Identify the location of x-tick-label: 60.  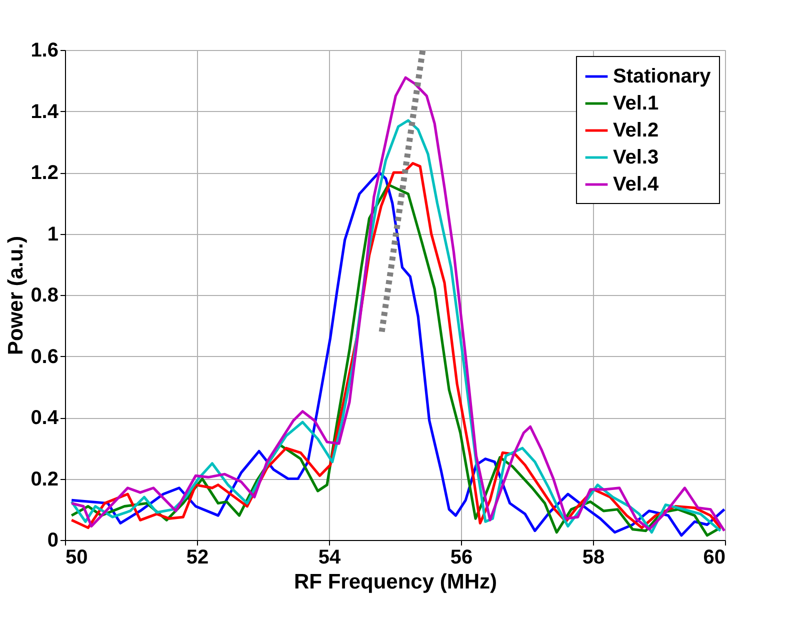
(714, 557).